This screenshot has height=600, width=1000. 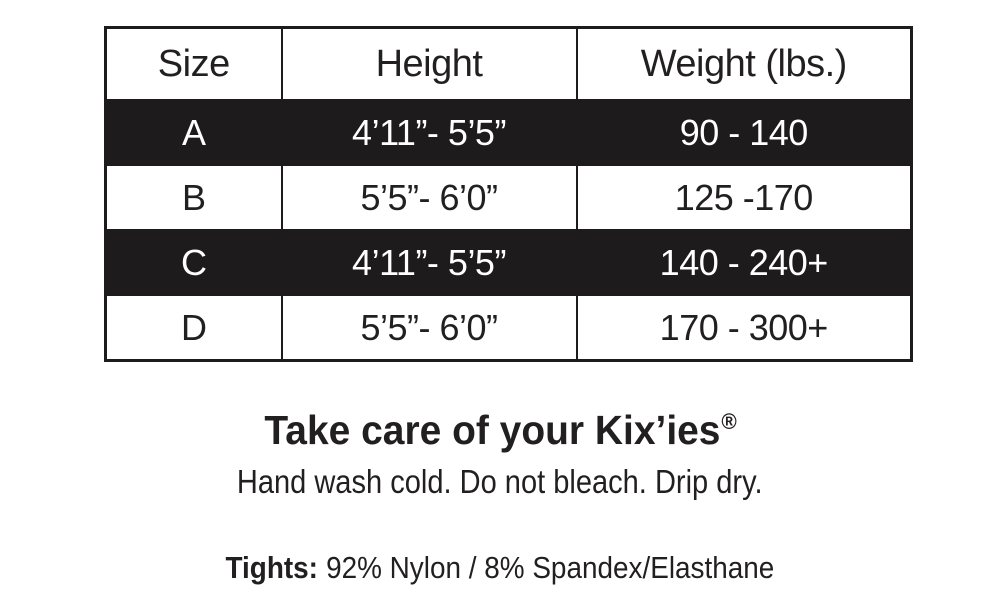 I want to click on header-row: Size Height Weight (lbs.), so click(x=508, y=63).